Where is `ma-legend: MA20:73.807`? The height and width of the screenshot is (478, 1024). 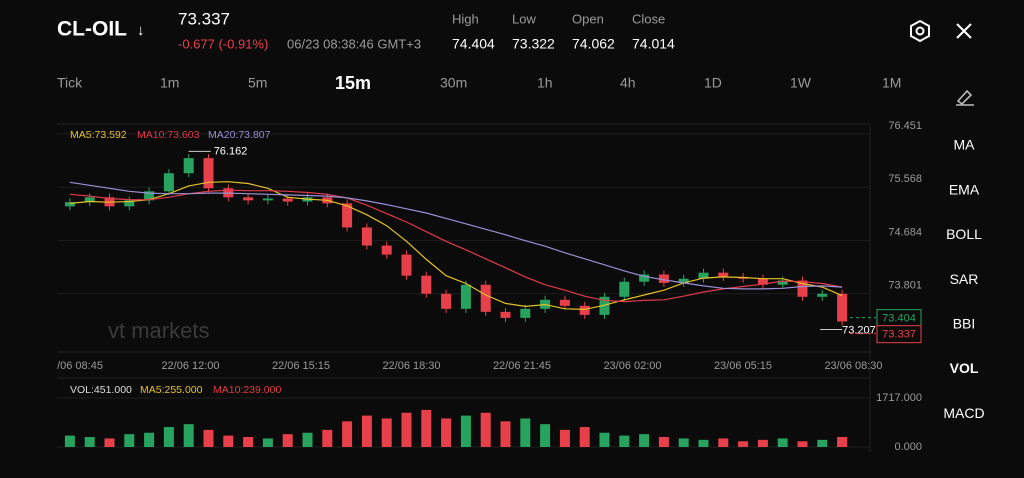 ma-legend: MA20:73.807 is located at coordinates (239, 135).